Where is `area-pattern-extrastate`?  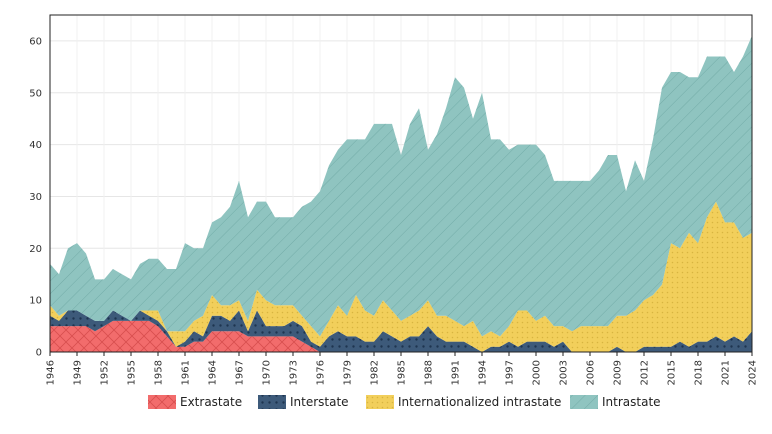
area-pattern-extrastate is located at coordinates (401, 336).